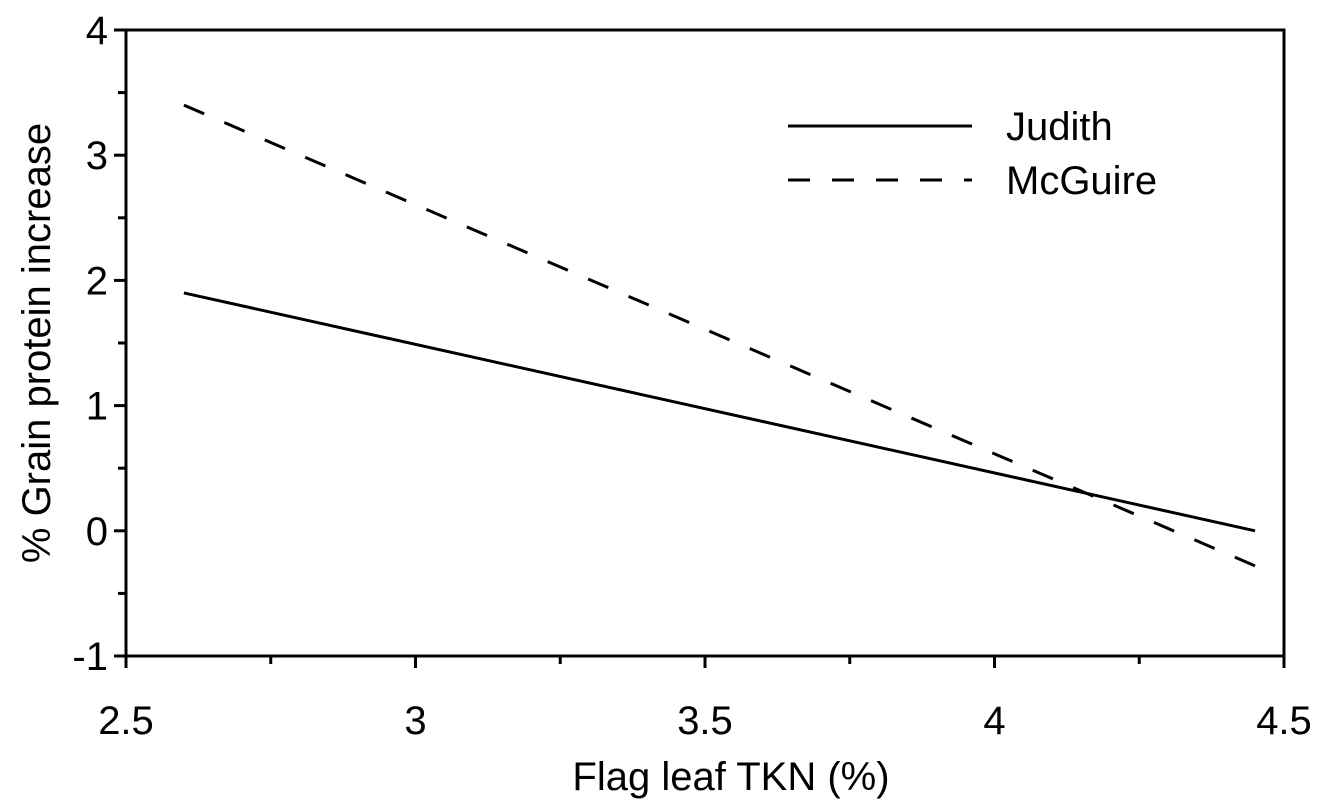 Image resolution: width=1321 pixels, height=801 pixels. Describe the element at coordinates (97, 156) in the screenshot. I see `y-tick-label: 3` at that location.